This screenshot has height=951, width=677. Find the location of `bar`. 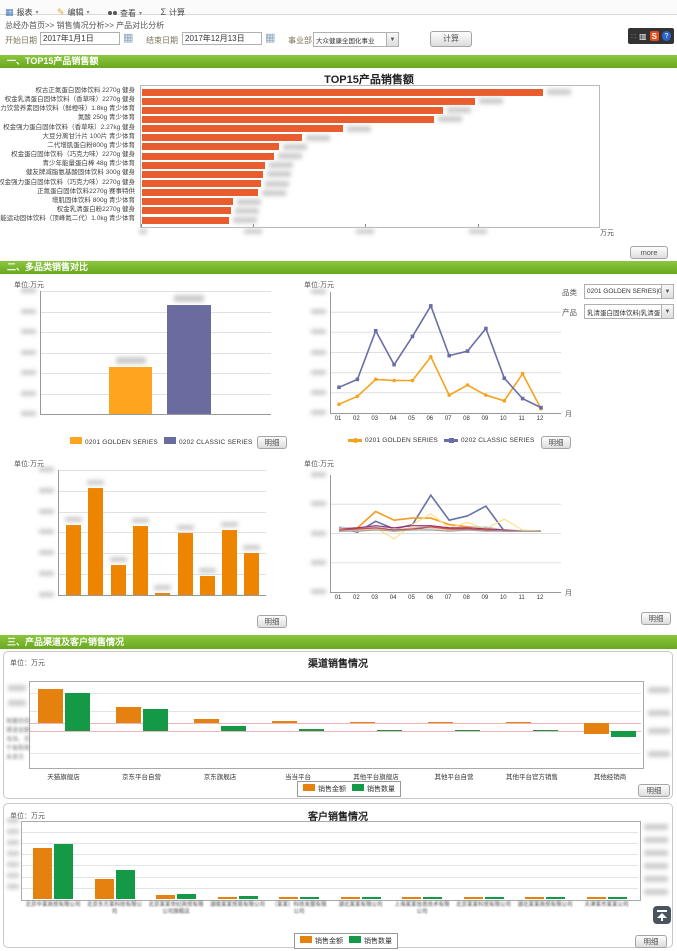

bar is located at coordinates (130, 390).